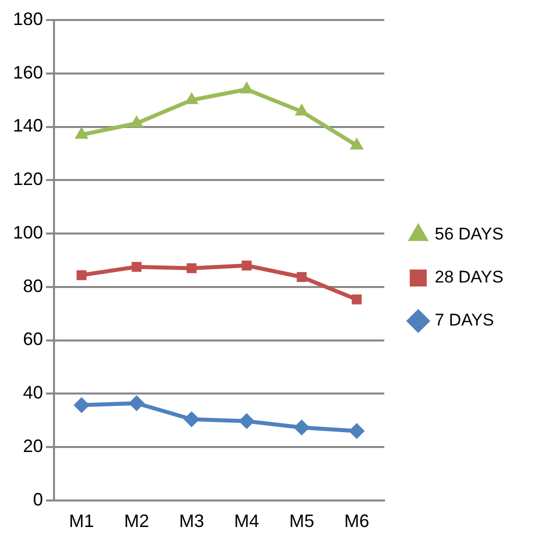 The height and width of the screenshot is (546, 533). Describe the element at coordinates (191, 521) in the screenshot. I see `x-tick-label: M3` at that location.